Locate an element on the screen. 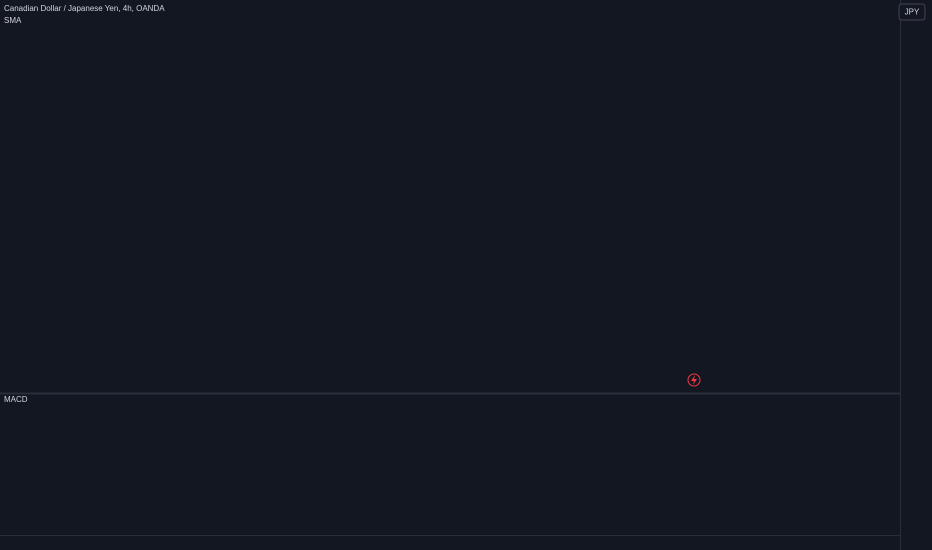 This screenshot has width=932, height=550. currency-label: JPY is located at coordinates (912, 12).